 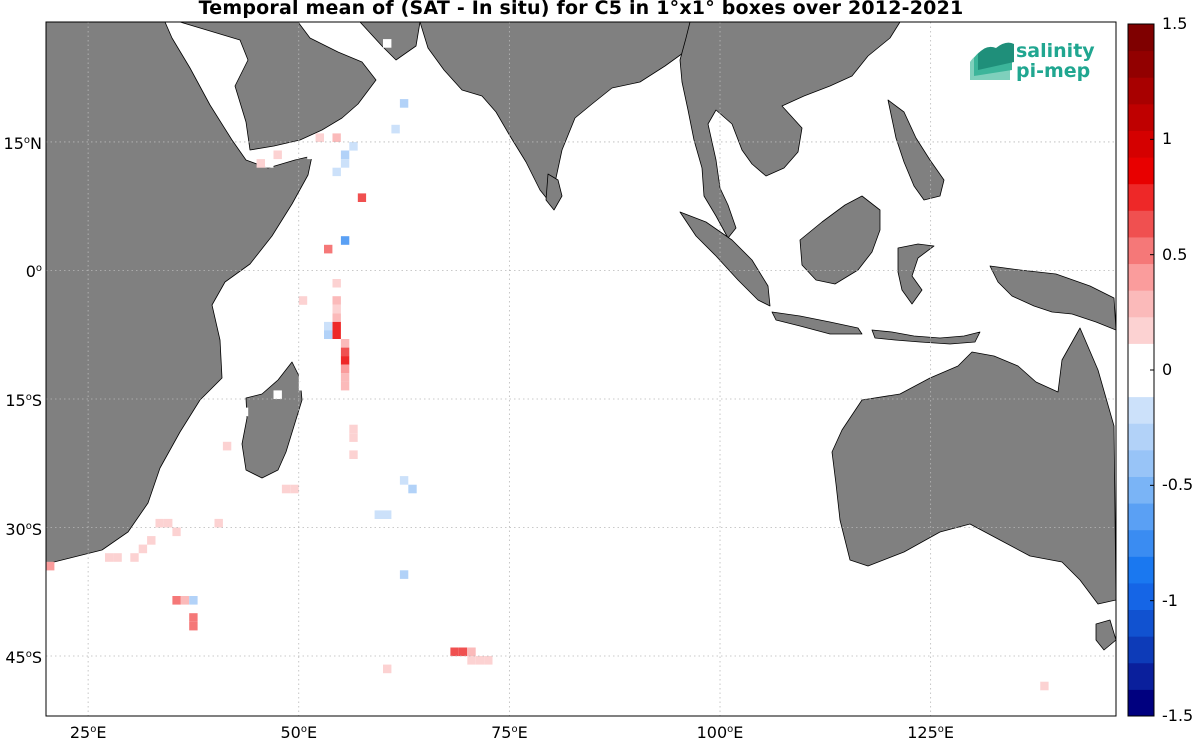 I want to click on lon-tick-label: 75oE, so click(x=509, y=732).